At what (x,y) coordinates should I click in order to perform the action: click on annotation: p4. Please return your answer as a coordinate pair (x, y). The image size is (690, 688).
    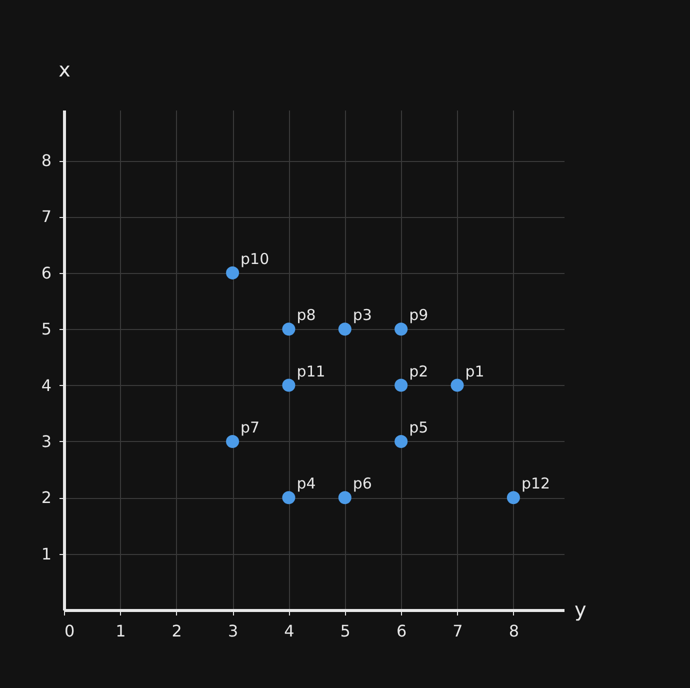
    Looking at the image, I should click on (306, 483).